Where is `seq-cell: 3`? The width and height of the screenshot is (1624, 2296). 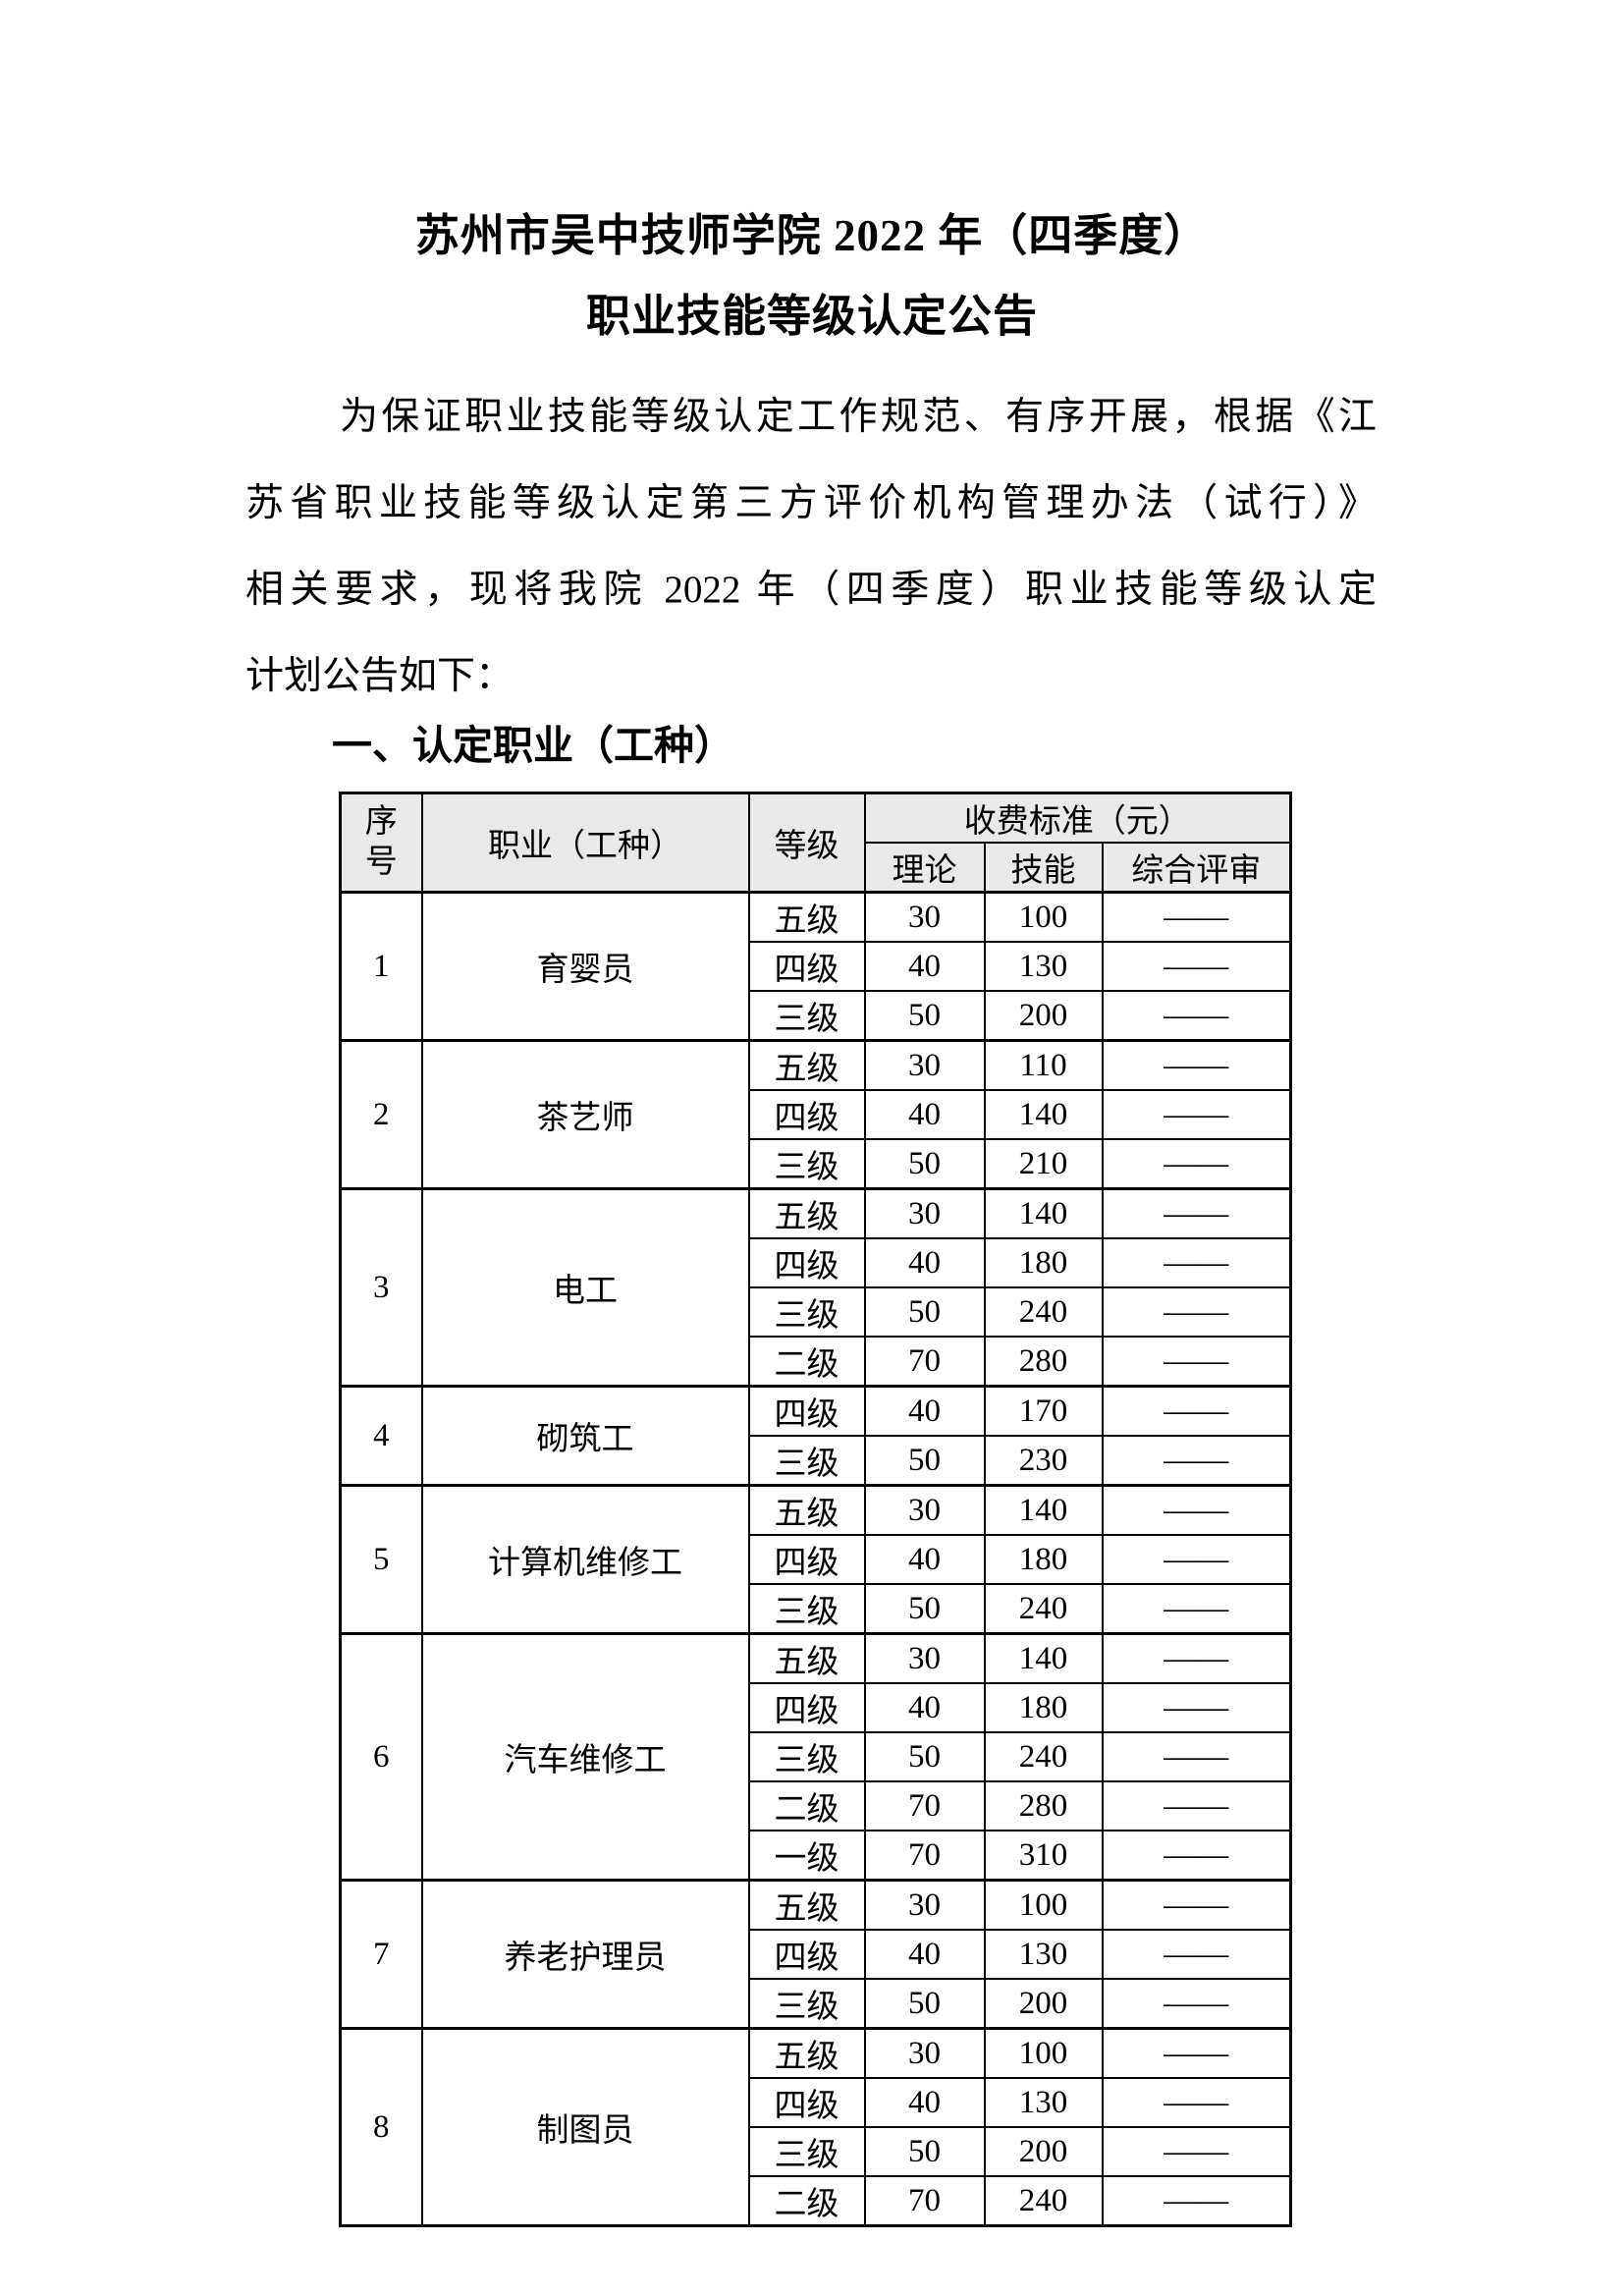
seq-cell: 3 is located at coordinates (381, 1287).